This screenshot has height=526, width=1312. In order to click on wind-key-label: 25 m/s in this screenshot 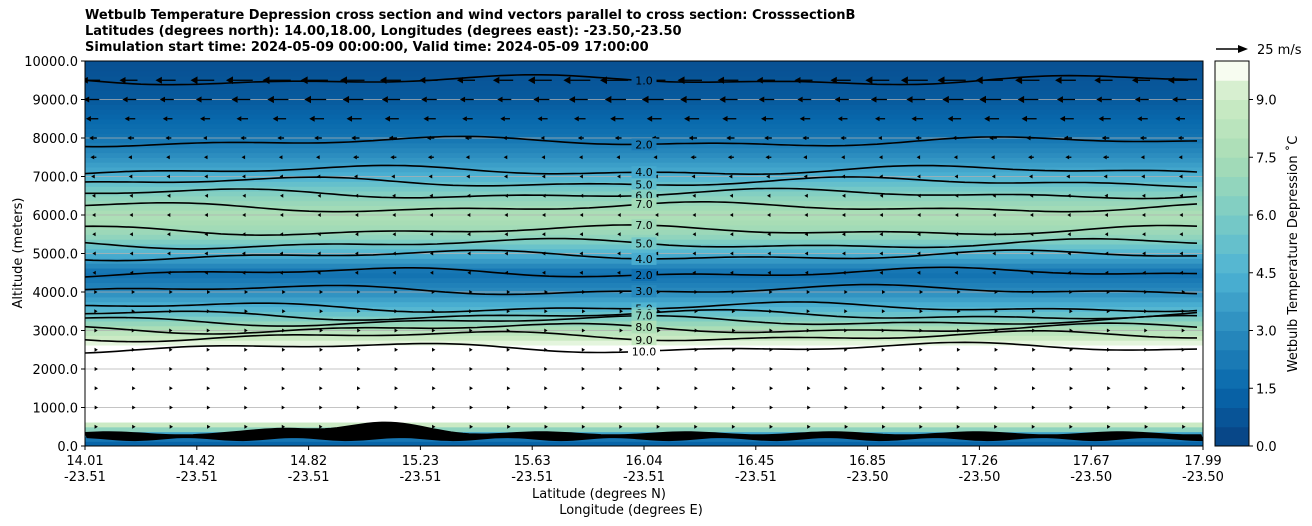, I will do `click(1279, 50)`.